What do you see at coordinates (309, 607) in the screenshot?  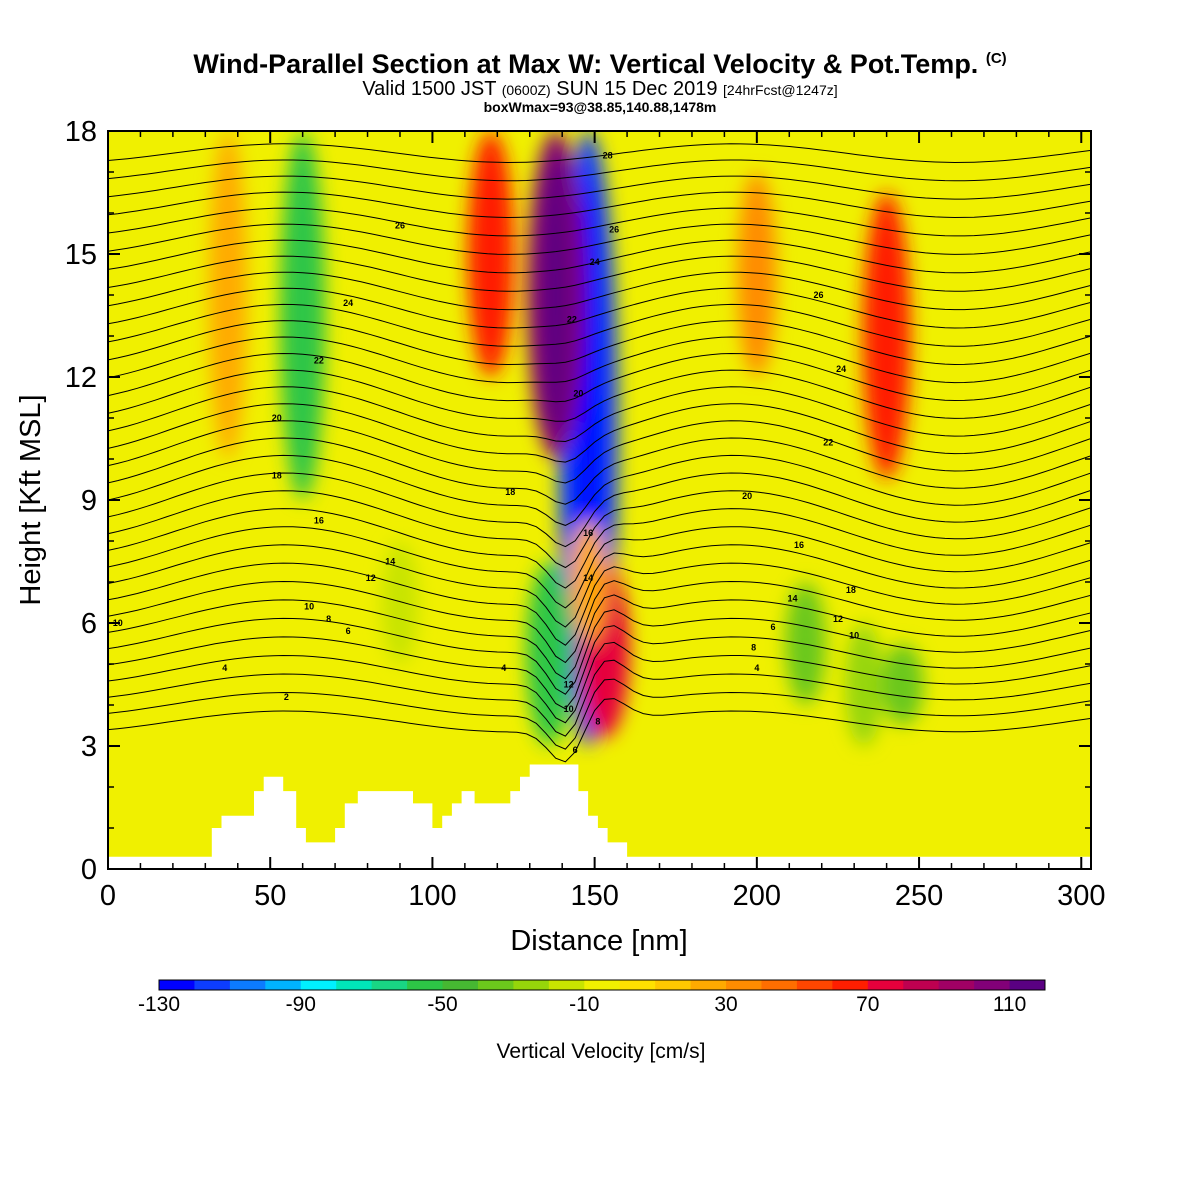 I see `contour-label-3: 10` at bounding box center [309, 607].